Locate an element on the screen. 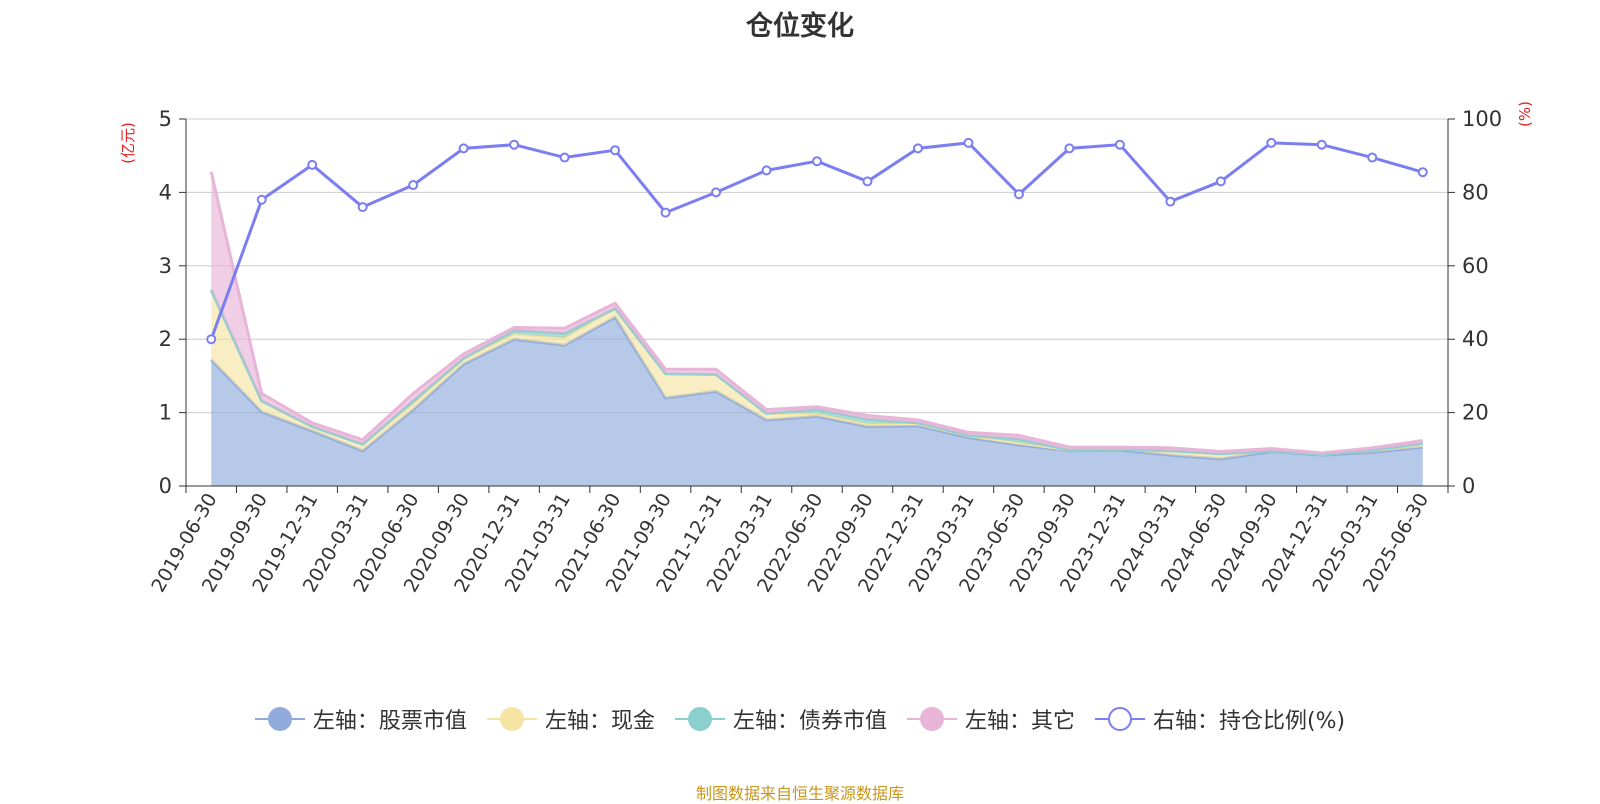 This screenshot has width=1600, height=804. left-tick-label: 3 is located at coordinates (165, 266).